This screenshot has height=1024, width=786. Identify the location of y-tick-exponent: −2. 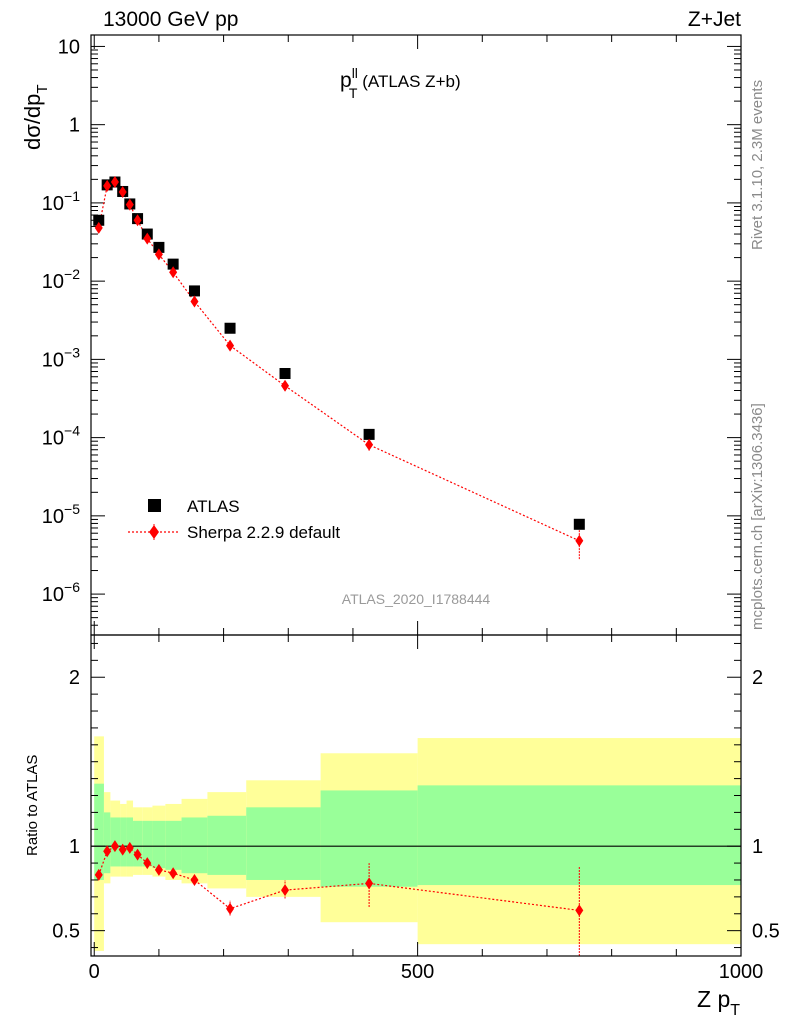
(72, 274).